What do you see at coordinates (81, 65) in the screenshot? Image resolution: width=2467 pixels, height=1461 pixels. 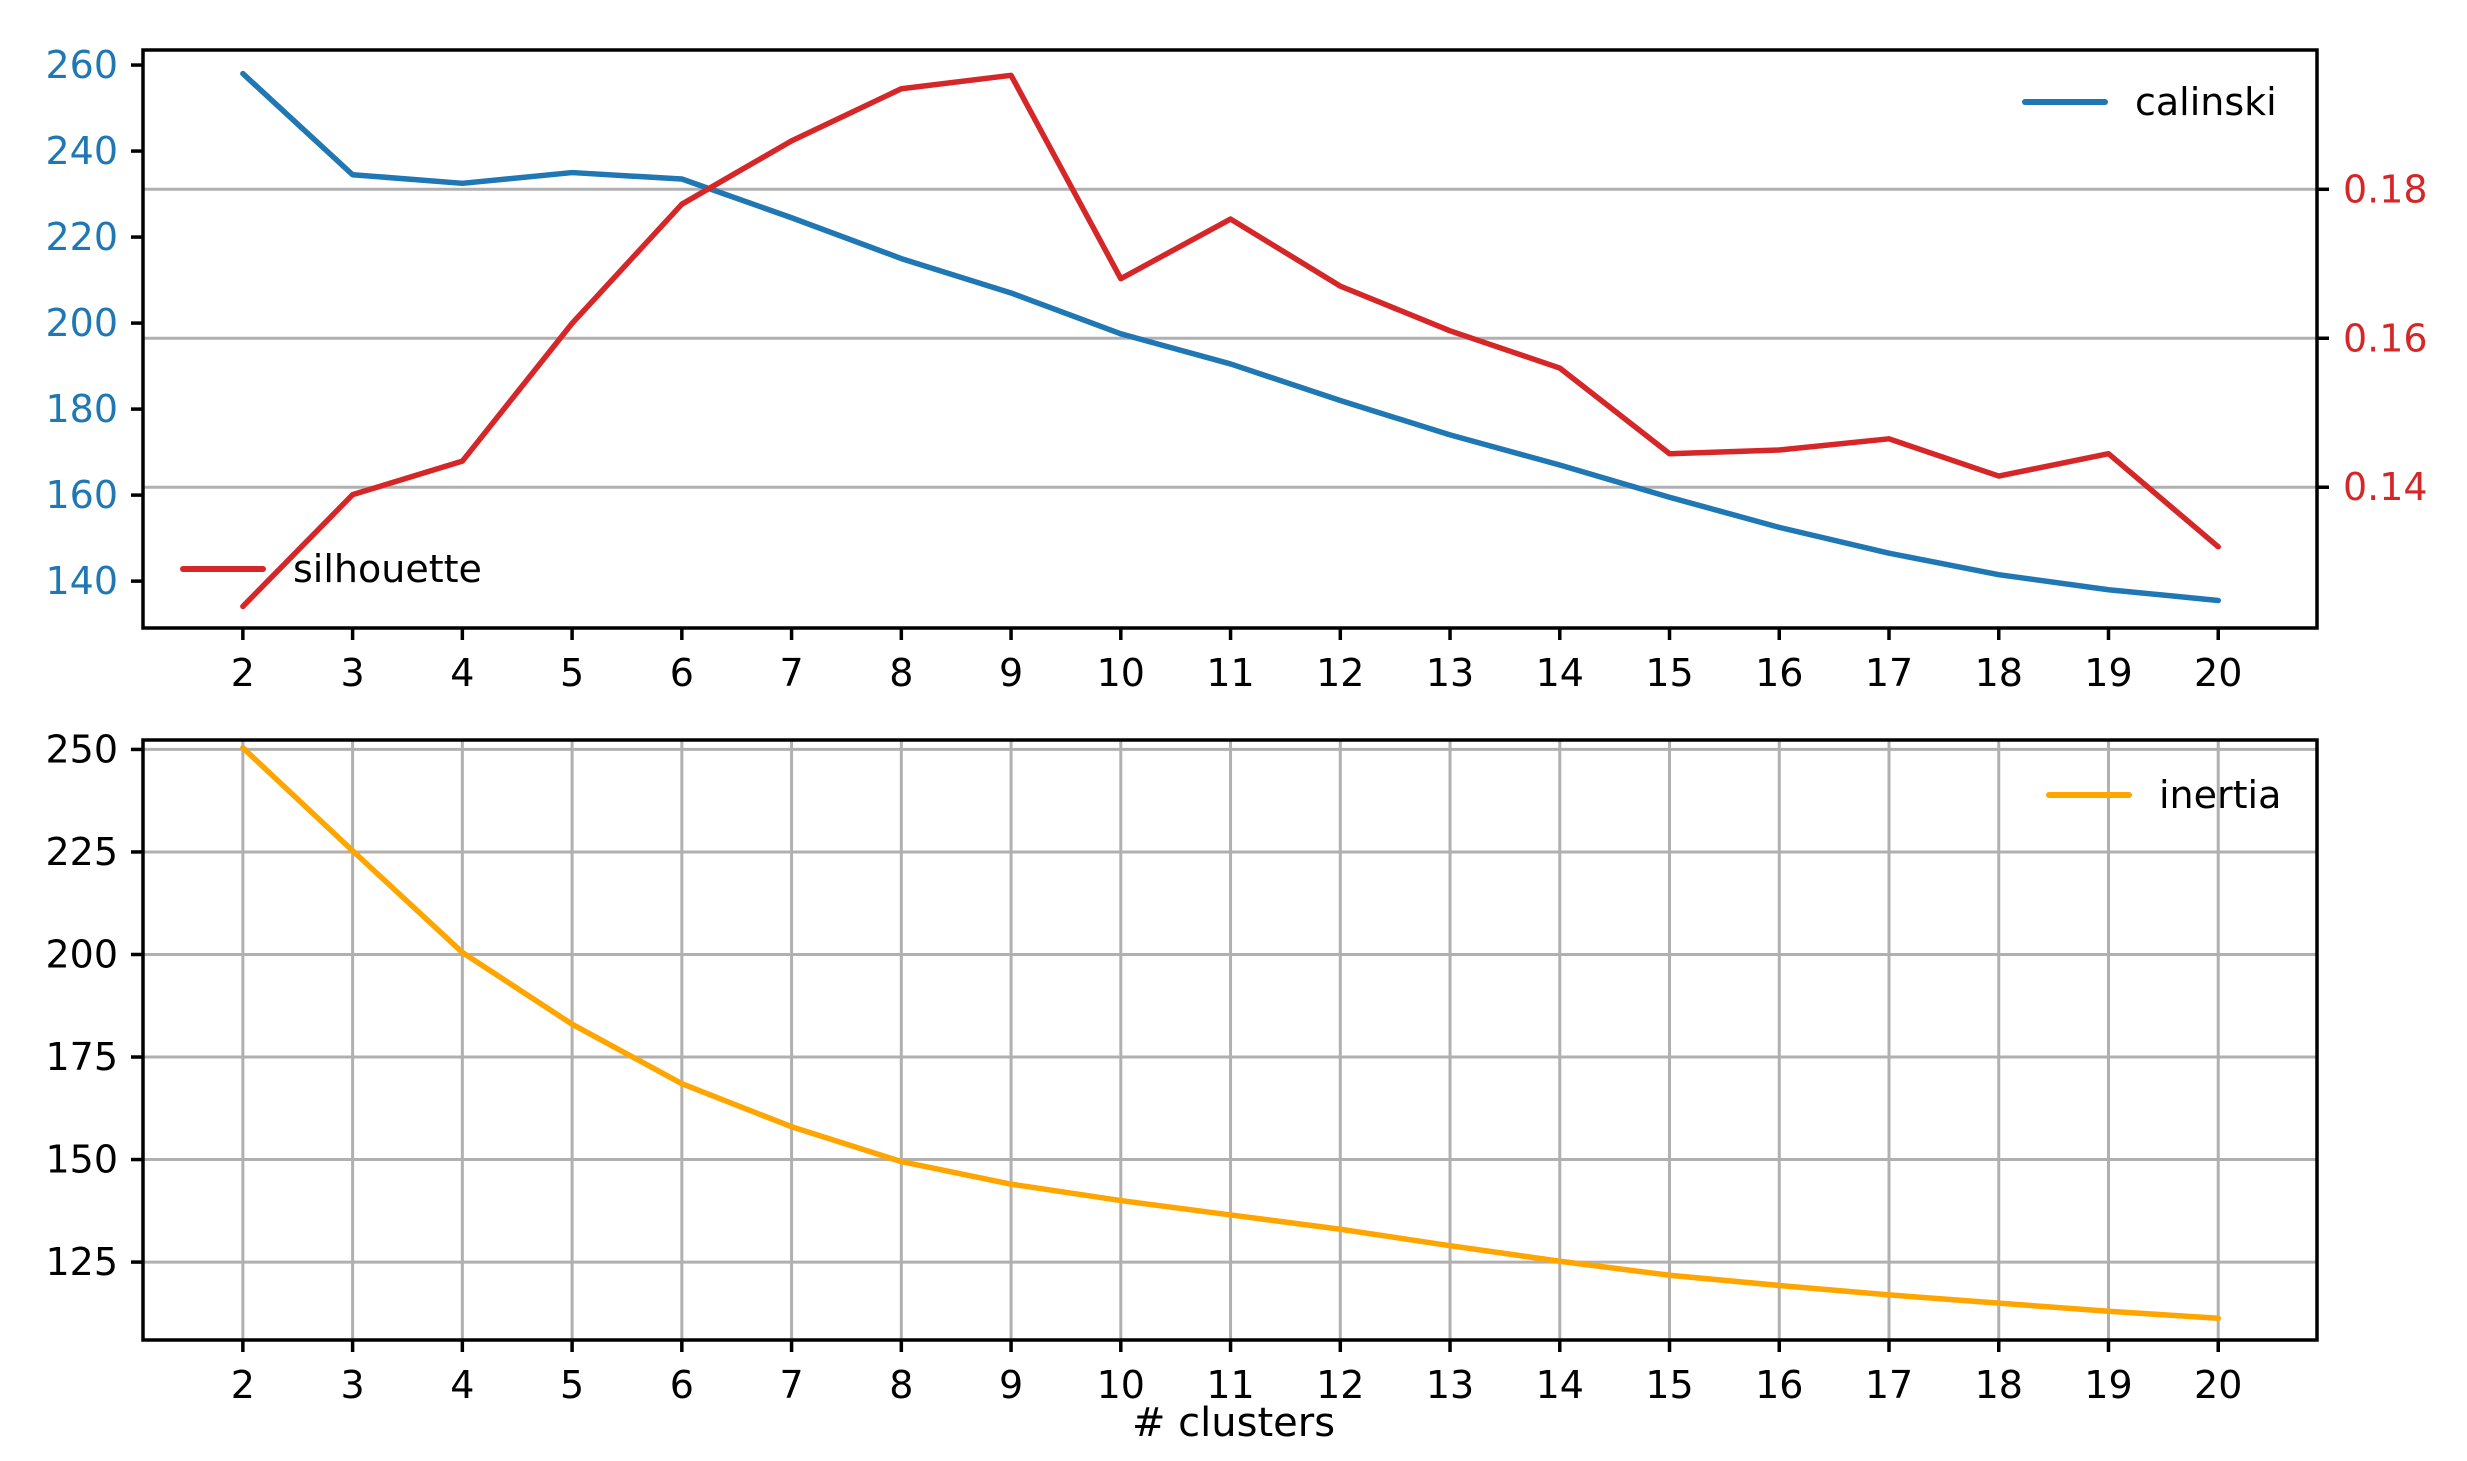 I see `left-tick-label: 260` at bounding box center [81, 65].